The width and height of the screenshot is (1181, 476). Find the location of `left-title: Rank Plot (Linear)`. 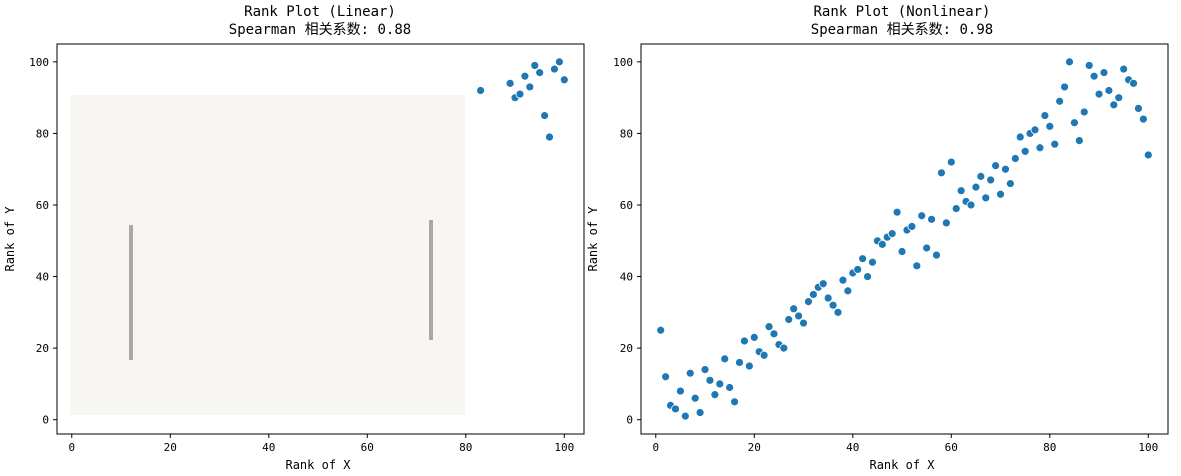

left-title: Rank Plot (Linear) is located at coordinates (320, 12).